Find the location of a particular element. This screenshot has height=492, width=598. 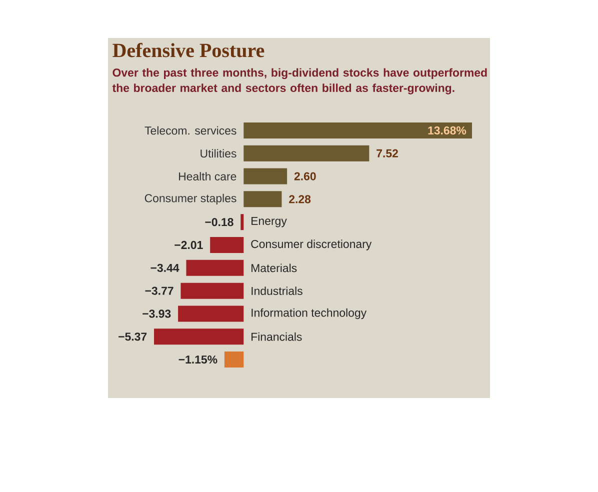

y-tick-label: Consumer discretionary is located at coordinates (311, 245).